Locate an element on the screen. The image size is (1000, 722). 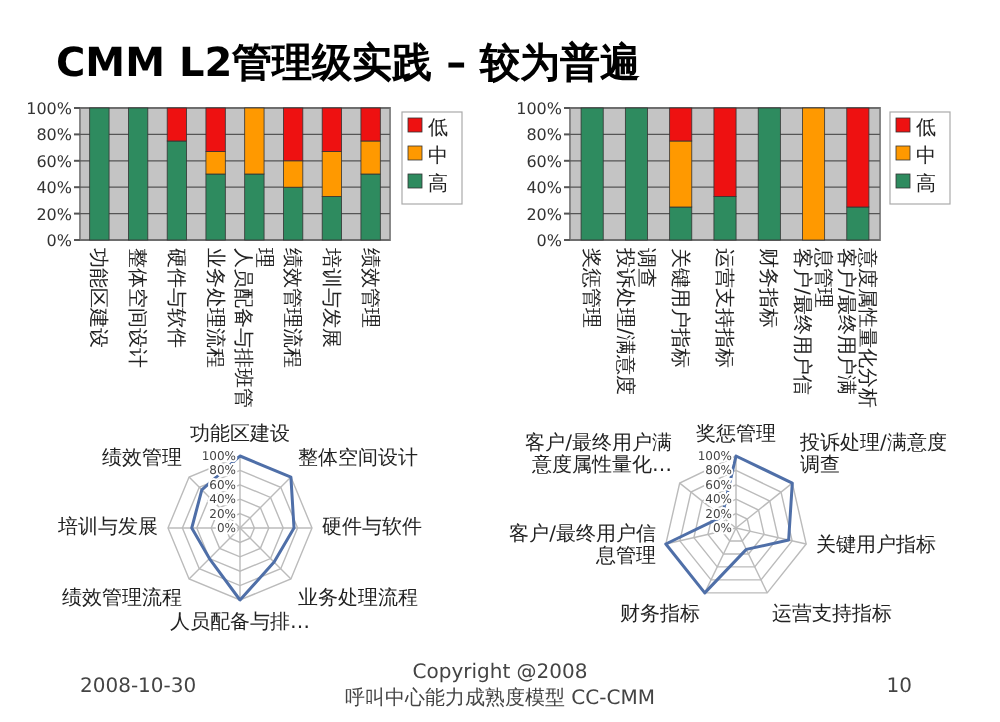
text: 10 is located at coordinates (899, 687).